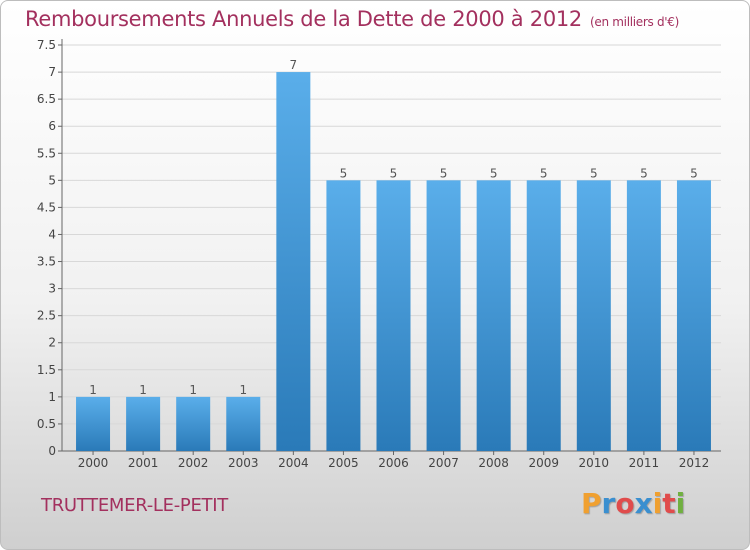 Image resolution: width=750 pixels, height=550 pixels. What do you see at coordinates (143, 463) in the screenshot?
I see `x-tick-label: 2001` at bounding box center [143, 463].